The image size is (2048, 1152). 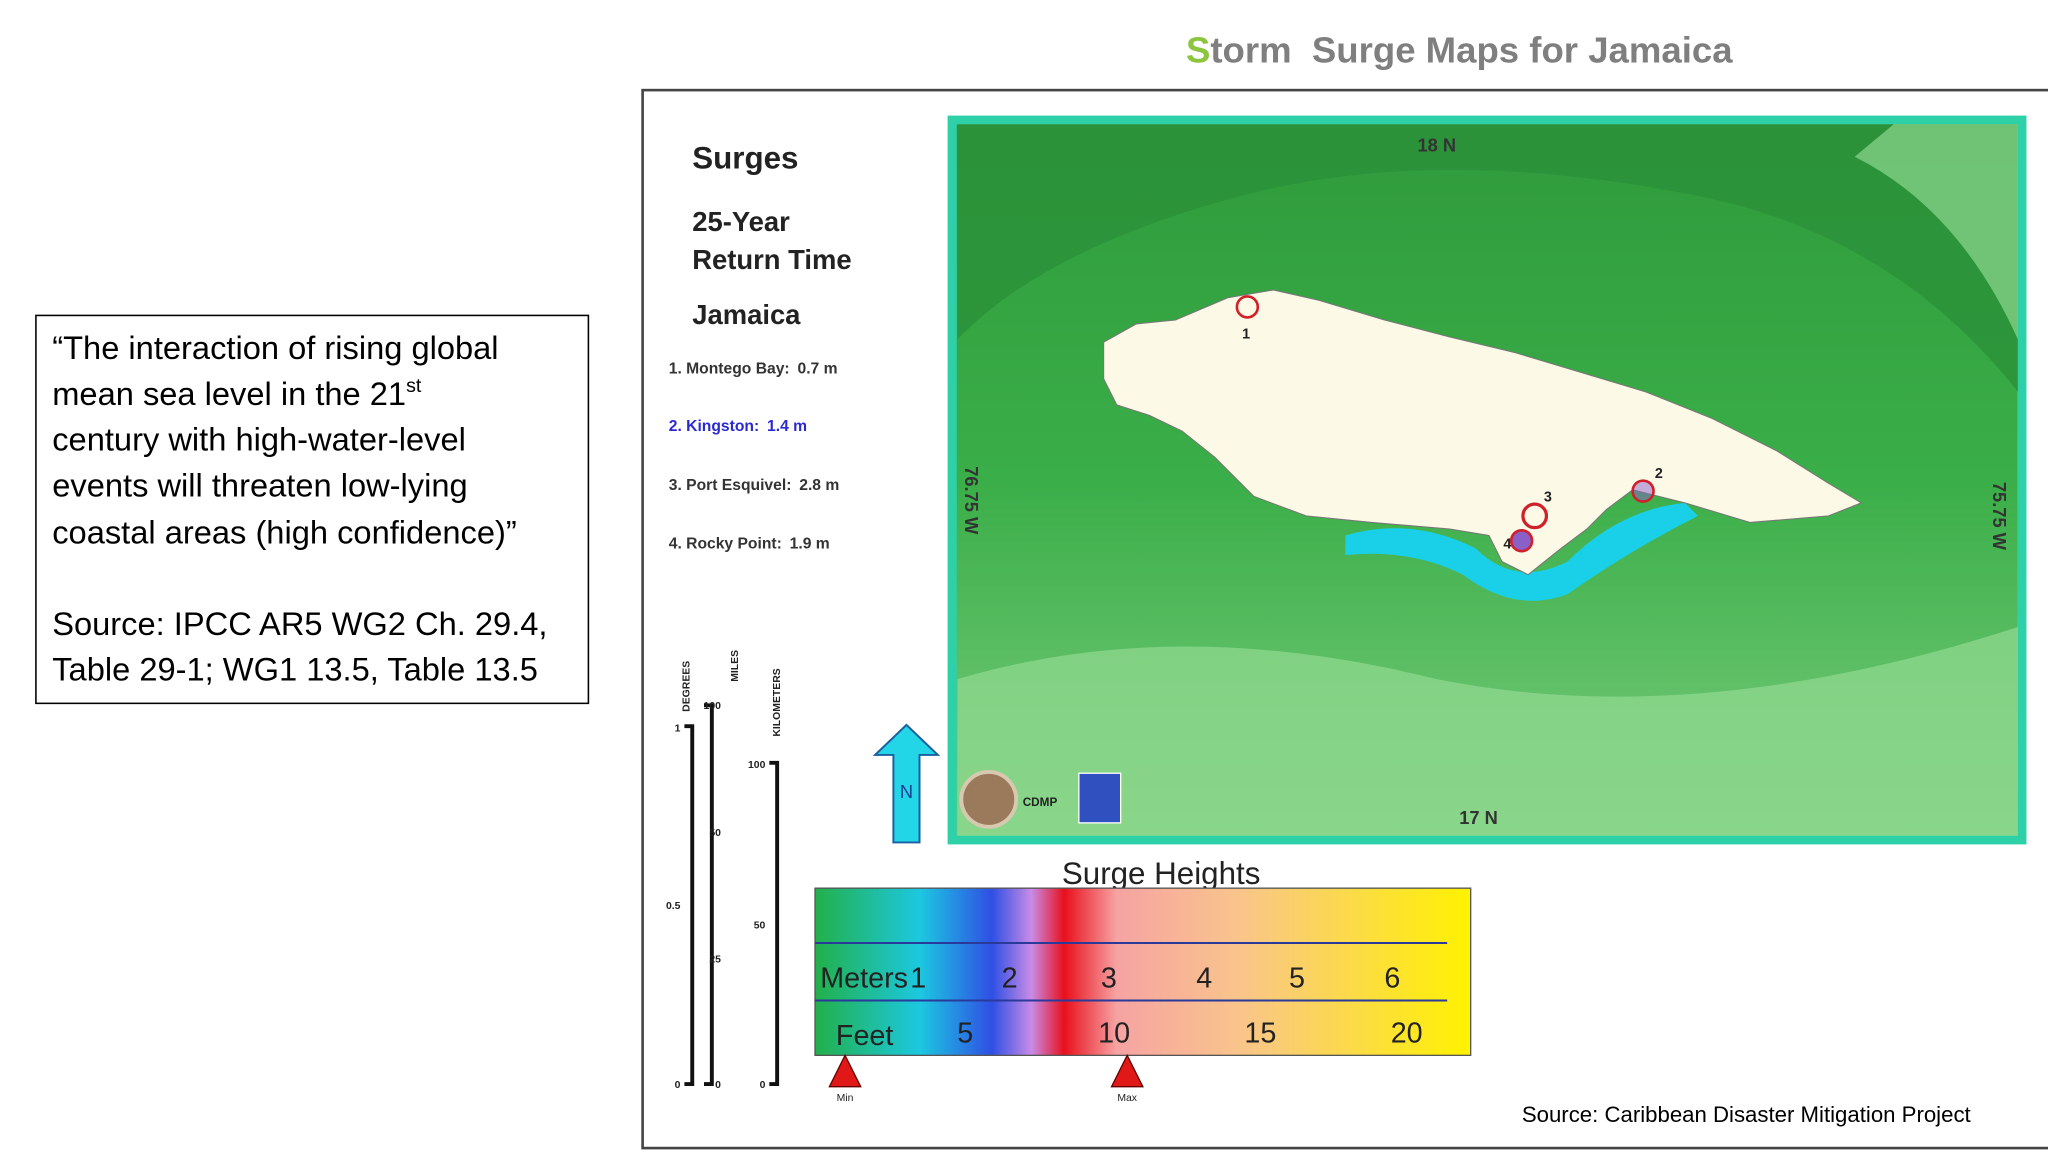 I want to click on site: 4. Rocky Point: 1.9 m, so click(x=749, y=544).